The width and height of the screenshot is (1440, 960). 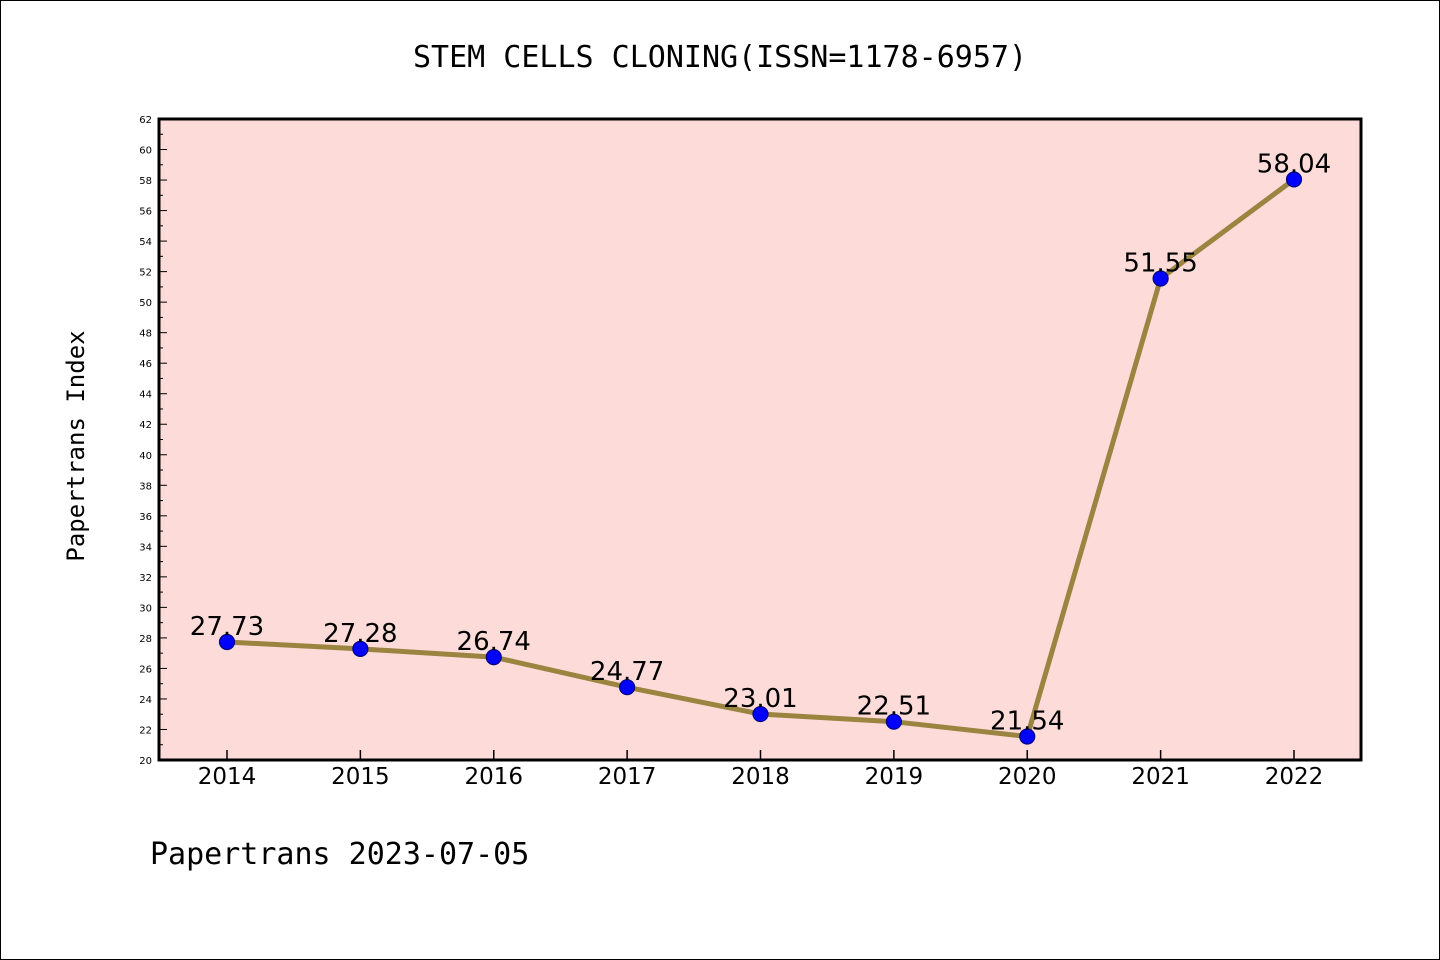 I want to click on x-tick-label: 2015, so click(x=360, y=777).